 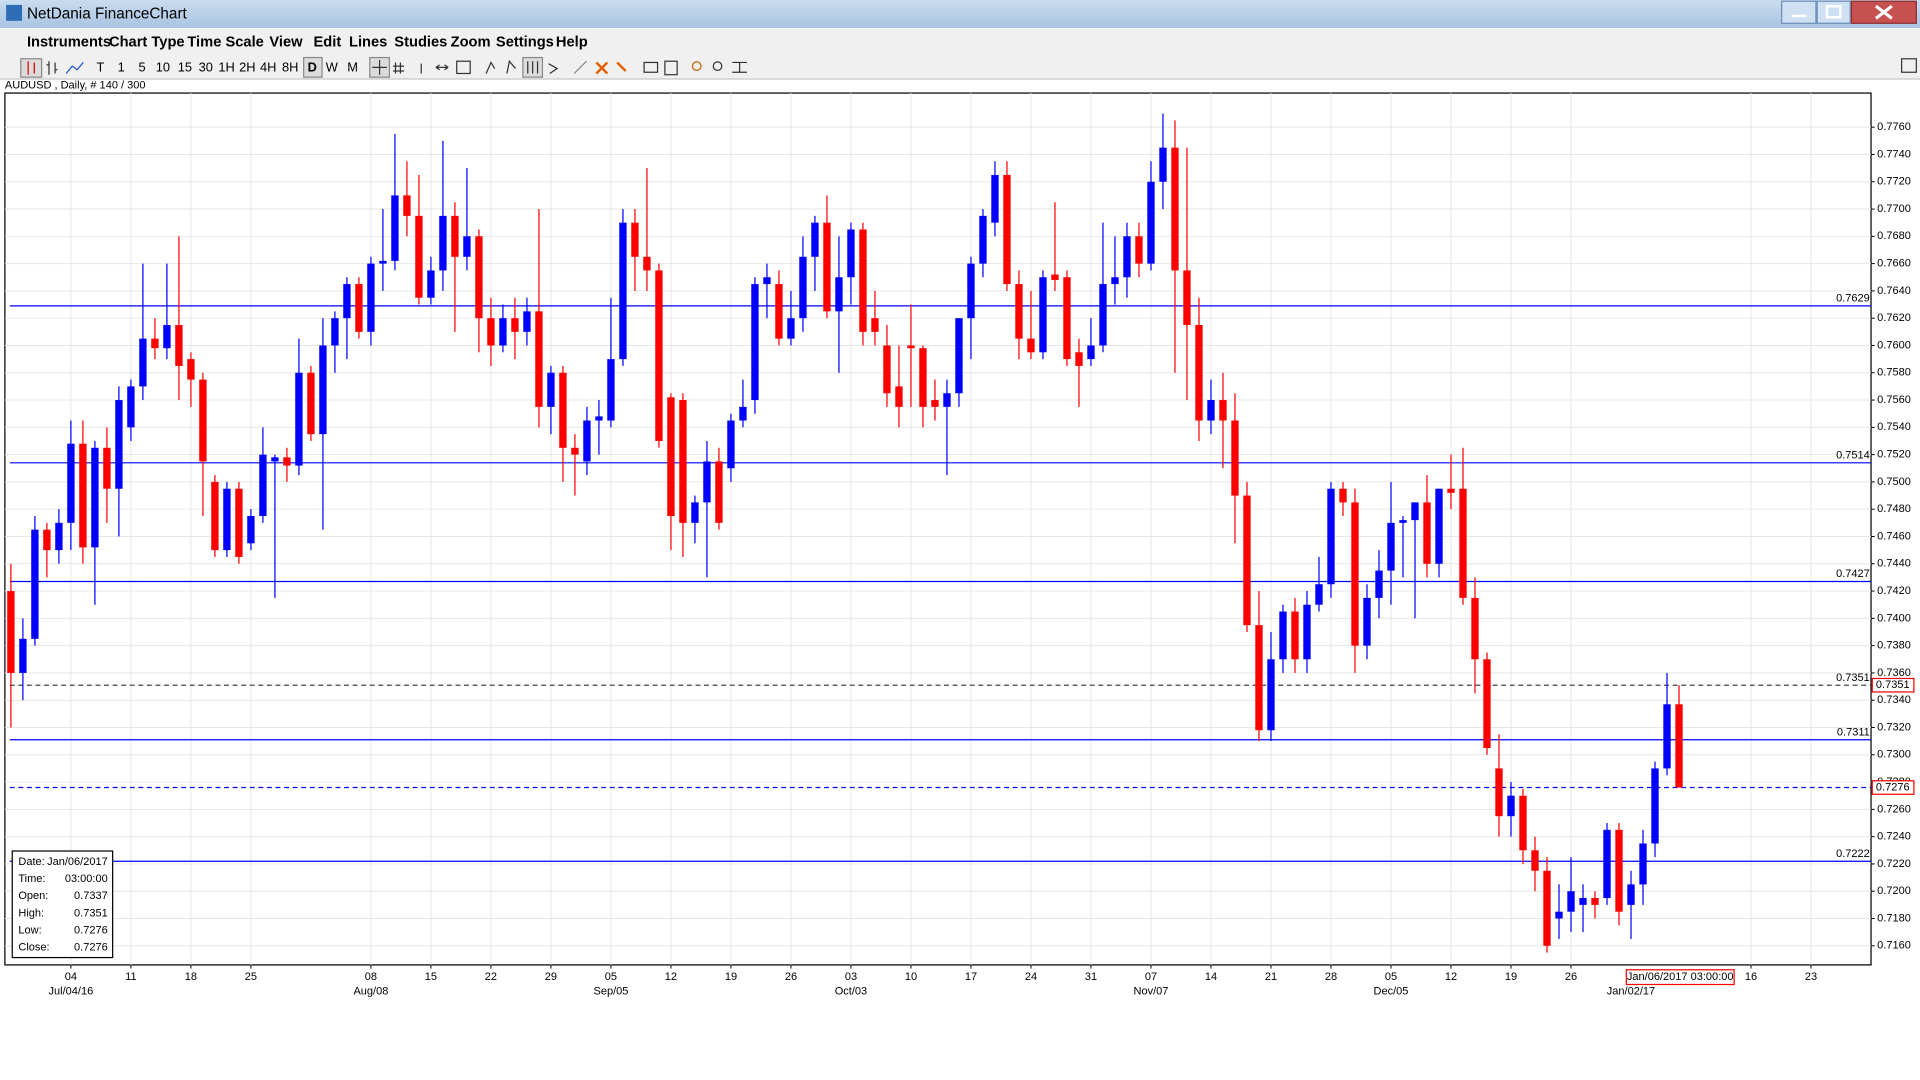 I want to click on delete-icon, so click(x=602, y=68).